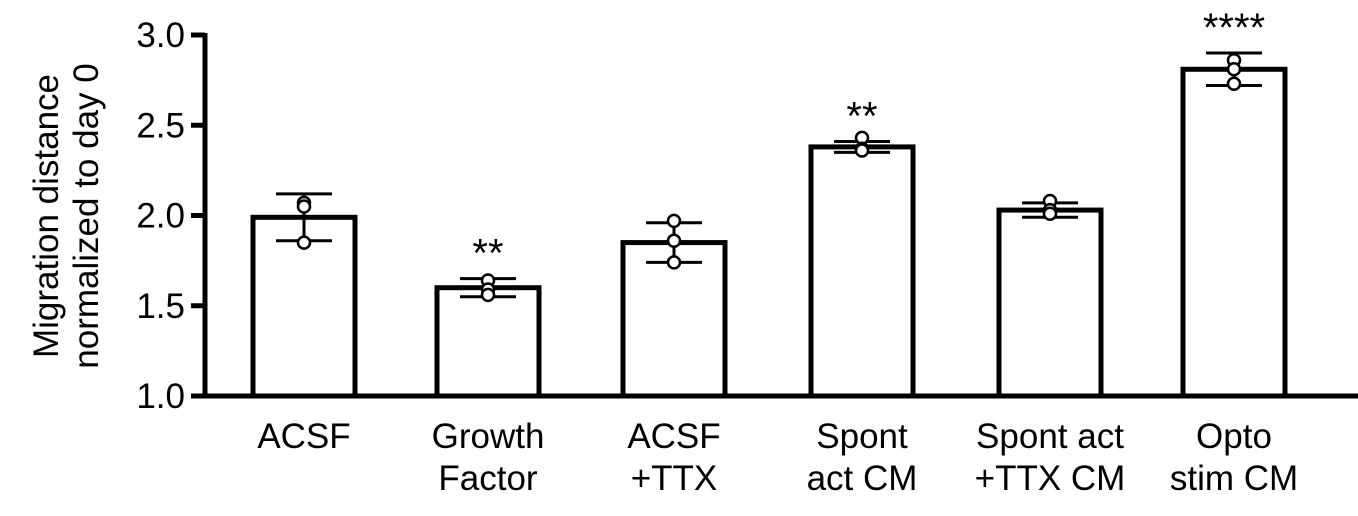 The height and width of the screenshot is (516, 1358). Describe the element at coordinates (160, 35) in the screenshot. I see `y-tick-label: 3.0` at that location.